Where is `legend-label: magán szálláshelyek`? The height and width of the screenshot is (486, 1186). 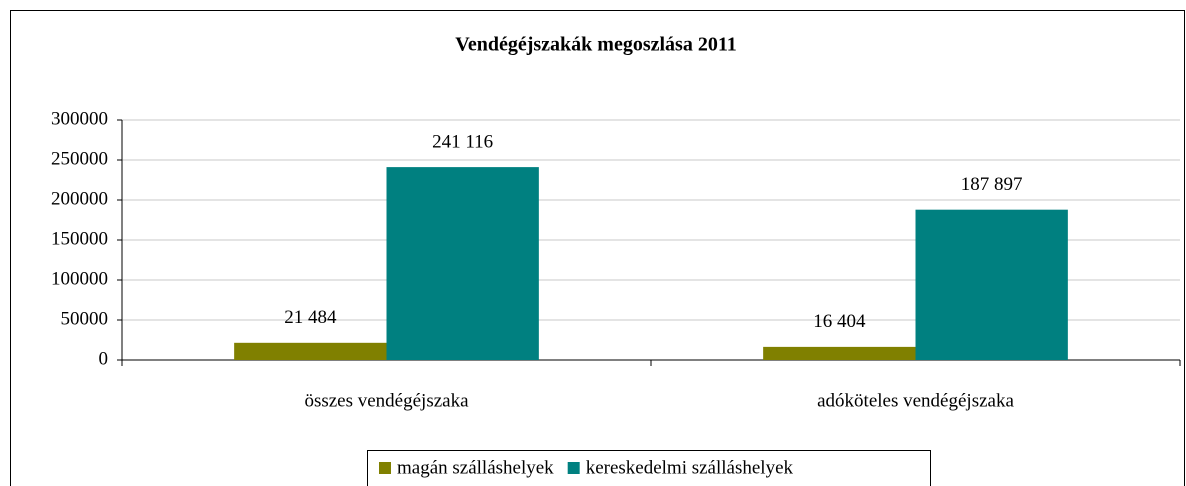
legend-label: magán szálláshelyek is located at coordinates (475, 467).